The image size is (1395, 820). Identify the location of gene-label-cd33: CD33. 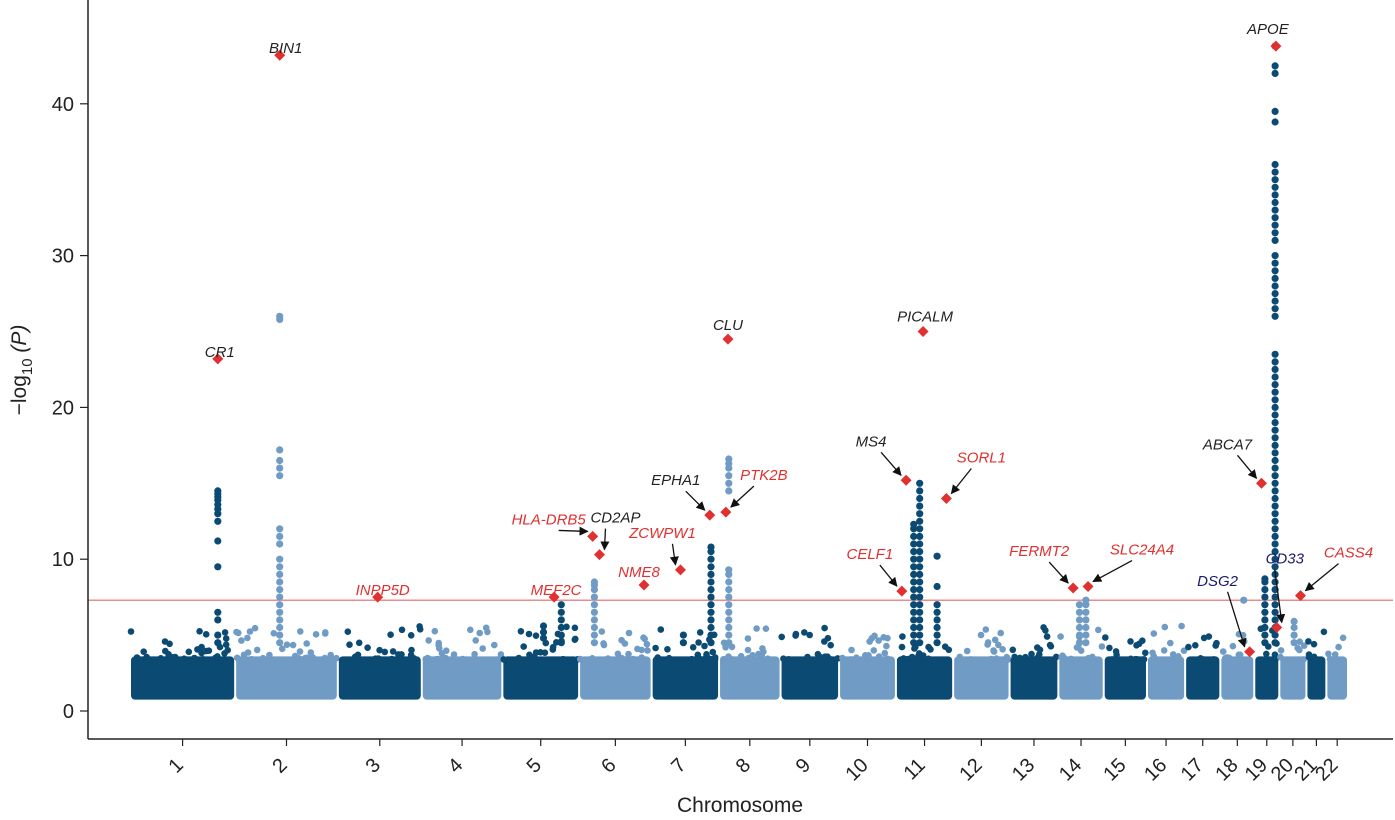
(1285, 559).